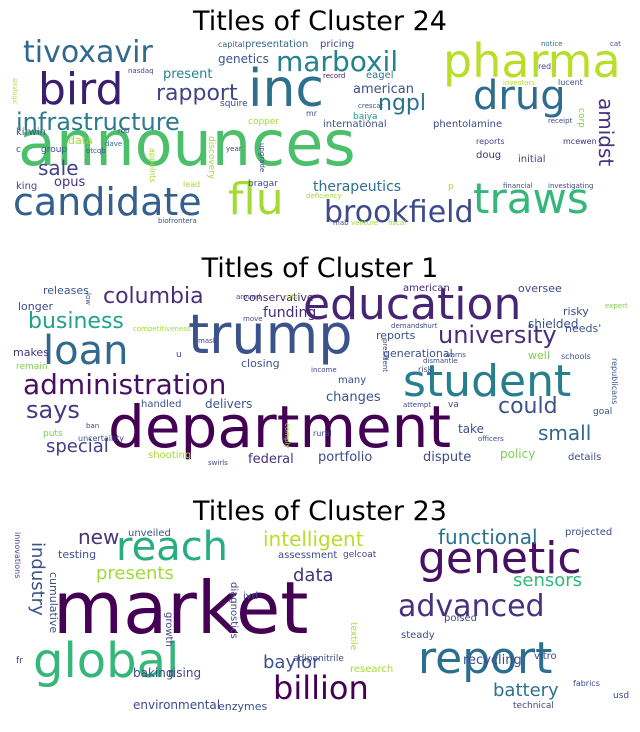  What do you see at coordinates (533, 706) in the screenshot?
I see `cloud-word: technical` at bounding box center [533, 706].